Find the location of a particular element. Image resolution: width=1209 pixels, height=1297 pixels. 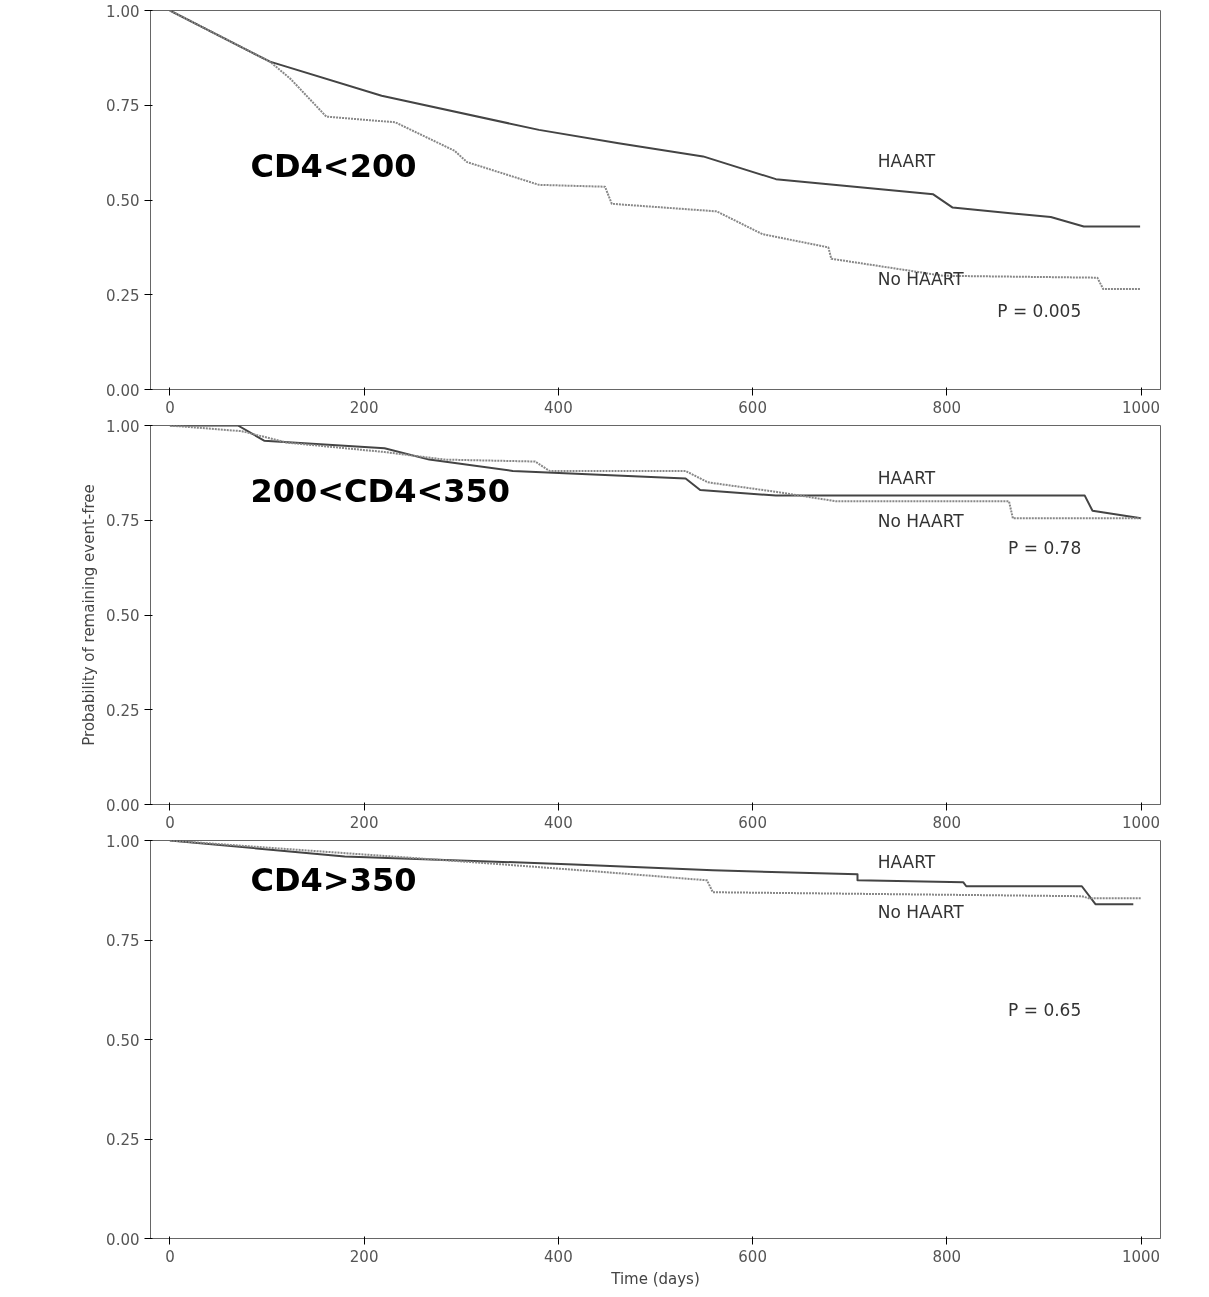

text: CD4<200 is located at coordinates (333, 165).